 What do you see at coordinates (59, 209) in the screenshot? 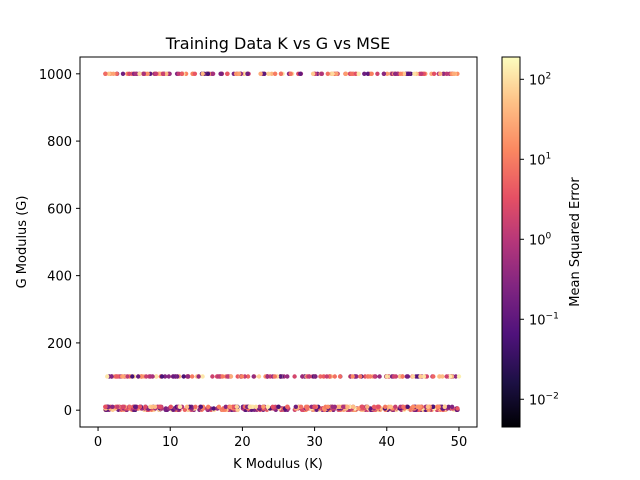
I see `y-tick-label: 600` at bounding box center [59, 209].